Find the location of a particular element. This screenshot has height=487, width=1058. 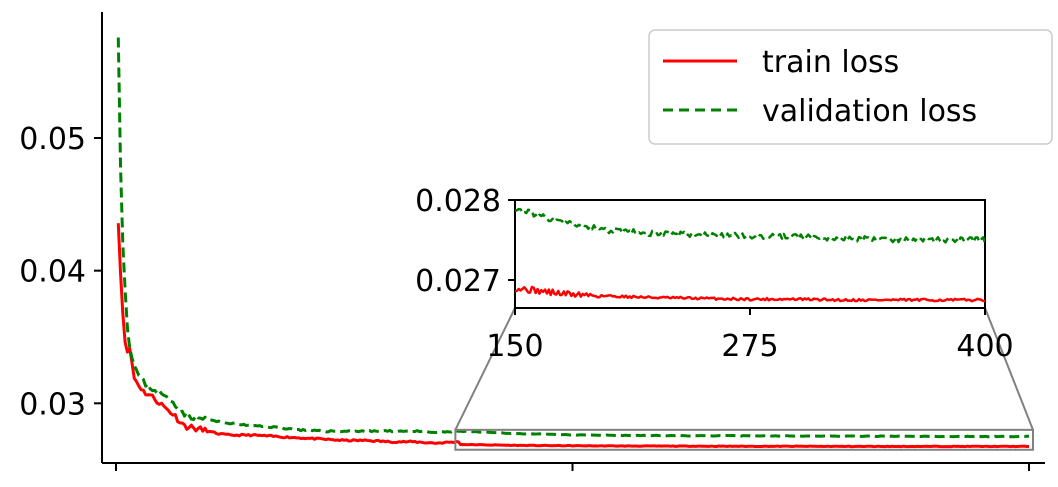

inset-series-line-validation-loss is located at coordinates (750, 225).